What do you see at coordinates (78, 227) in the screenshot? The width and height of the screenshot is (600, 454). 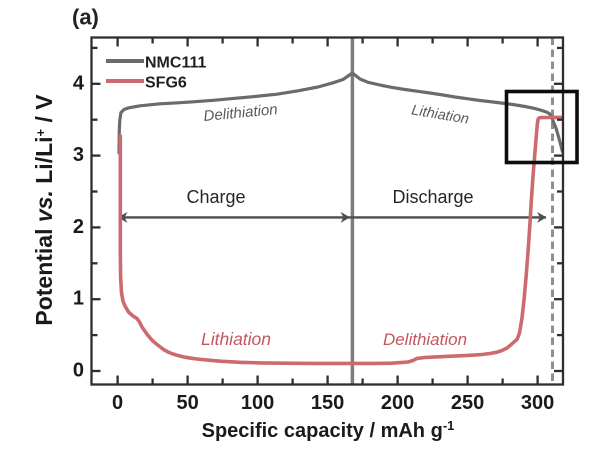 I see `svg-text: 2` at bounding box center [78, 227].